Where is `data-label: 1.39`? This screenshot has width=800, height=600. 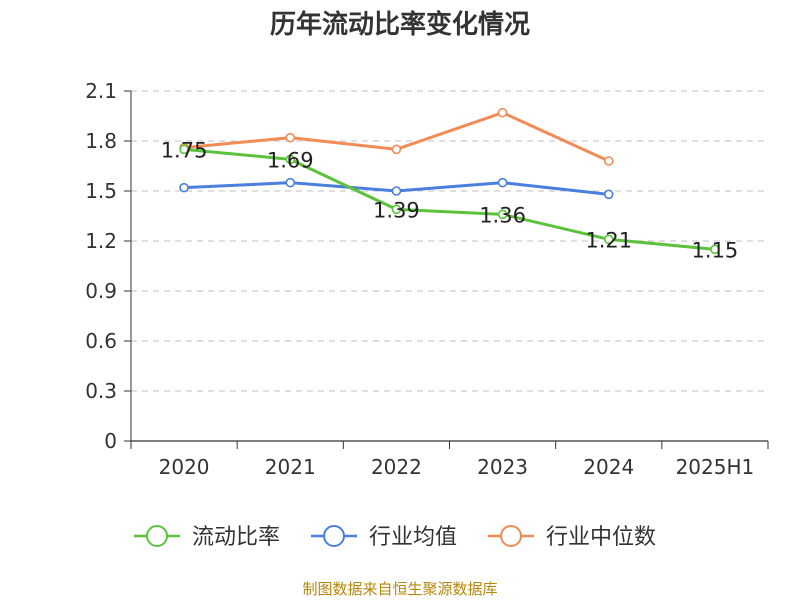
data-label: 1.39 is located at coordinates (396, 210).